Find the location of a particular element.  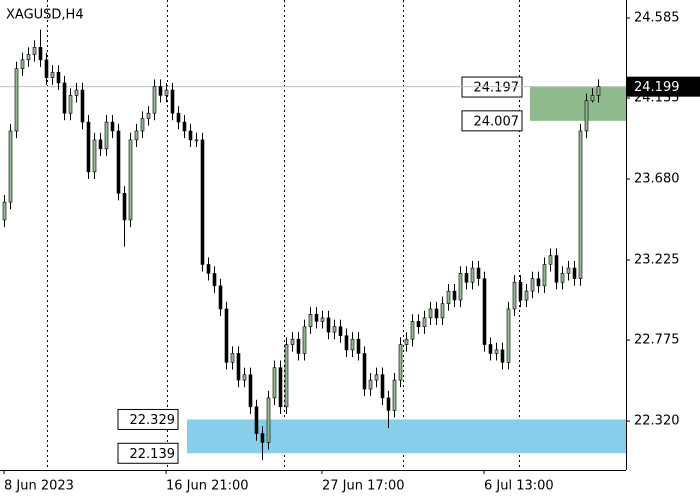

x-tick-label: 27 Jun 17:00 is located at coordinates (363, 486).